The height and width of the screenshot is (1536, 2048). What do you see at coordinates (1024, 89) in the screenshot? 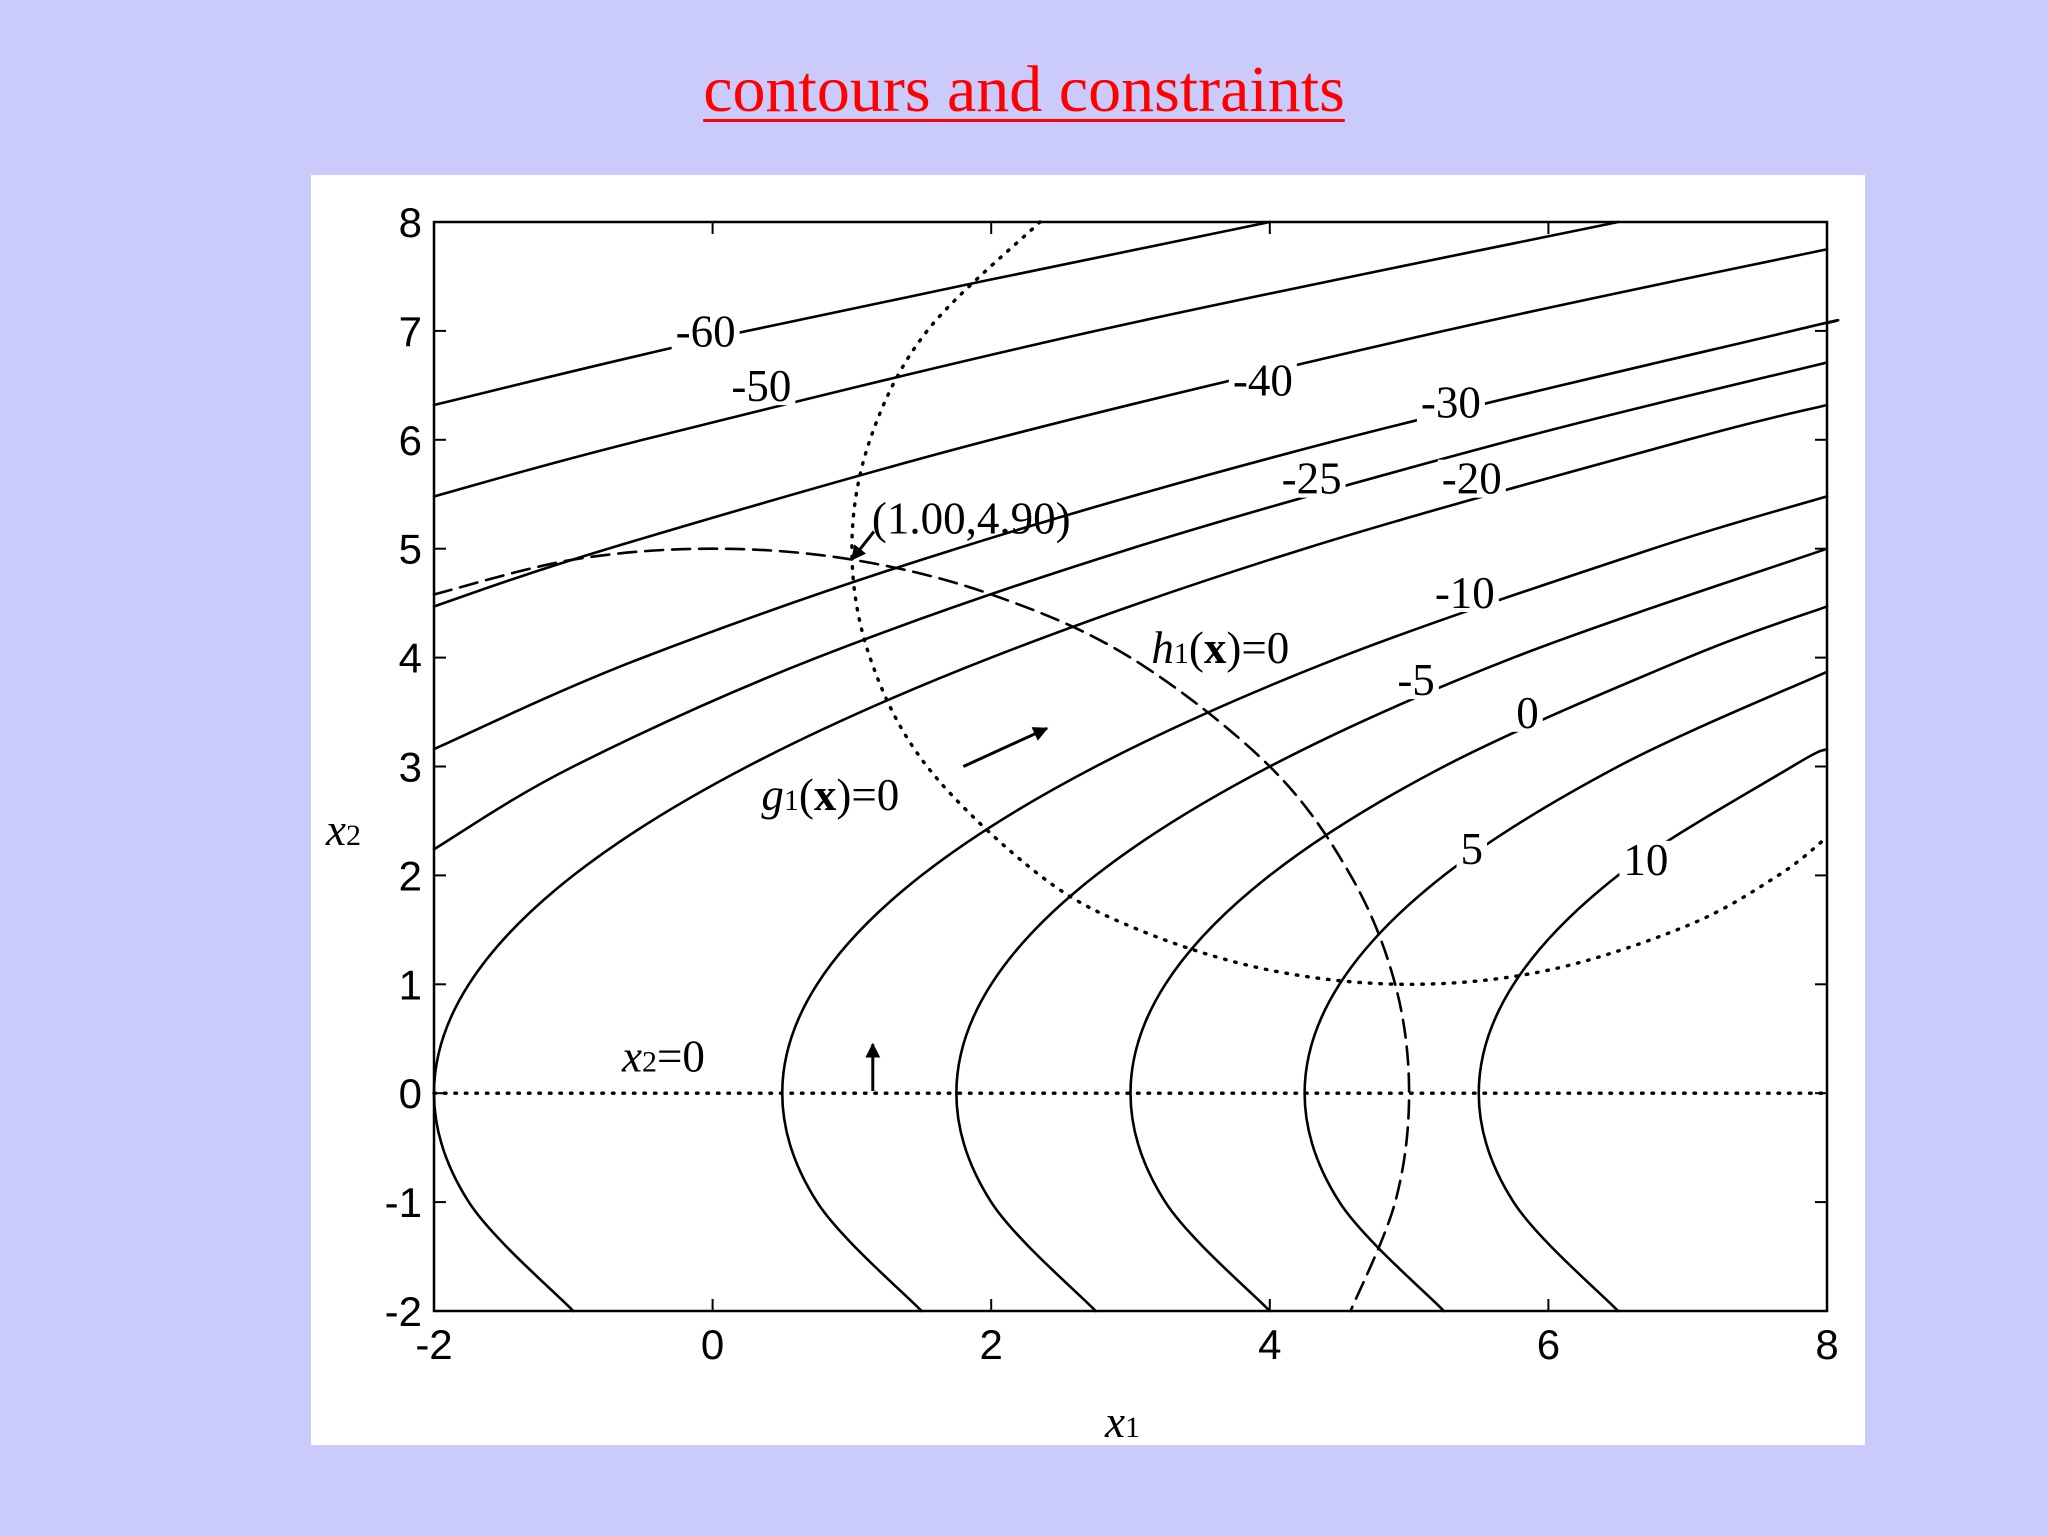
I see `slide-title: contours and constraints` at bounding box center [1024, 89].